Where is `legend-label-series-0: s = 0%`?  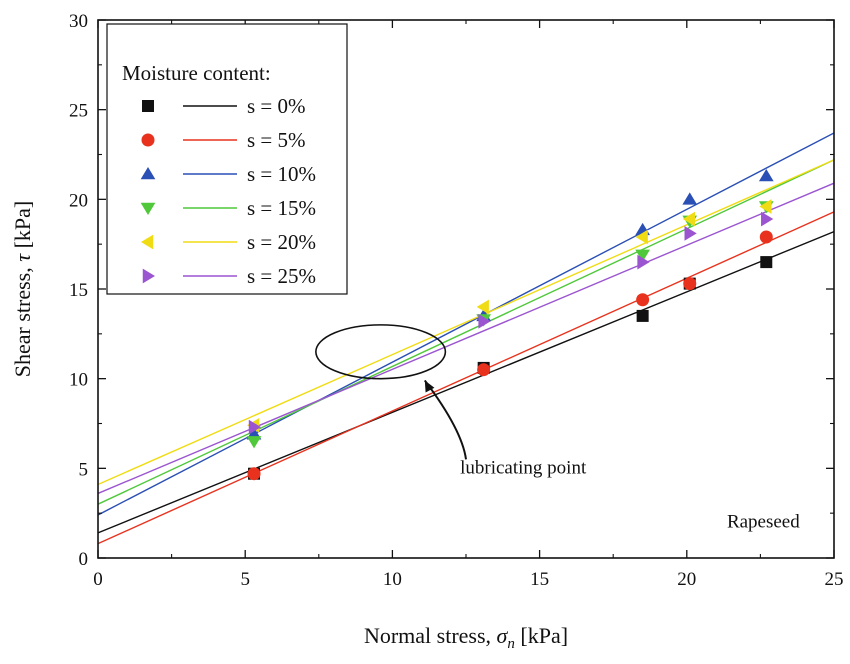 legend-label-series-0: s = 0% is located at coordinates (276, 106).